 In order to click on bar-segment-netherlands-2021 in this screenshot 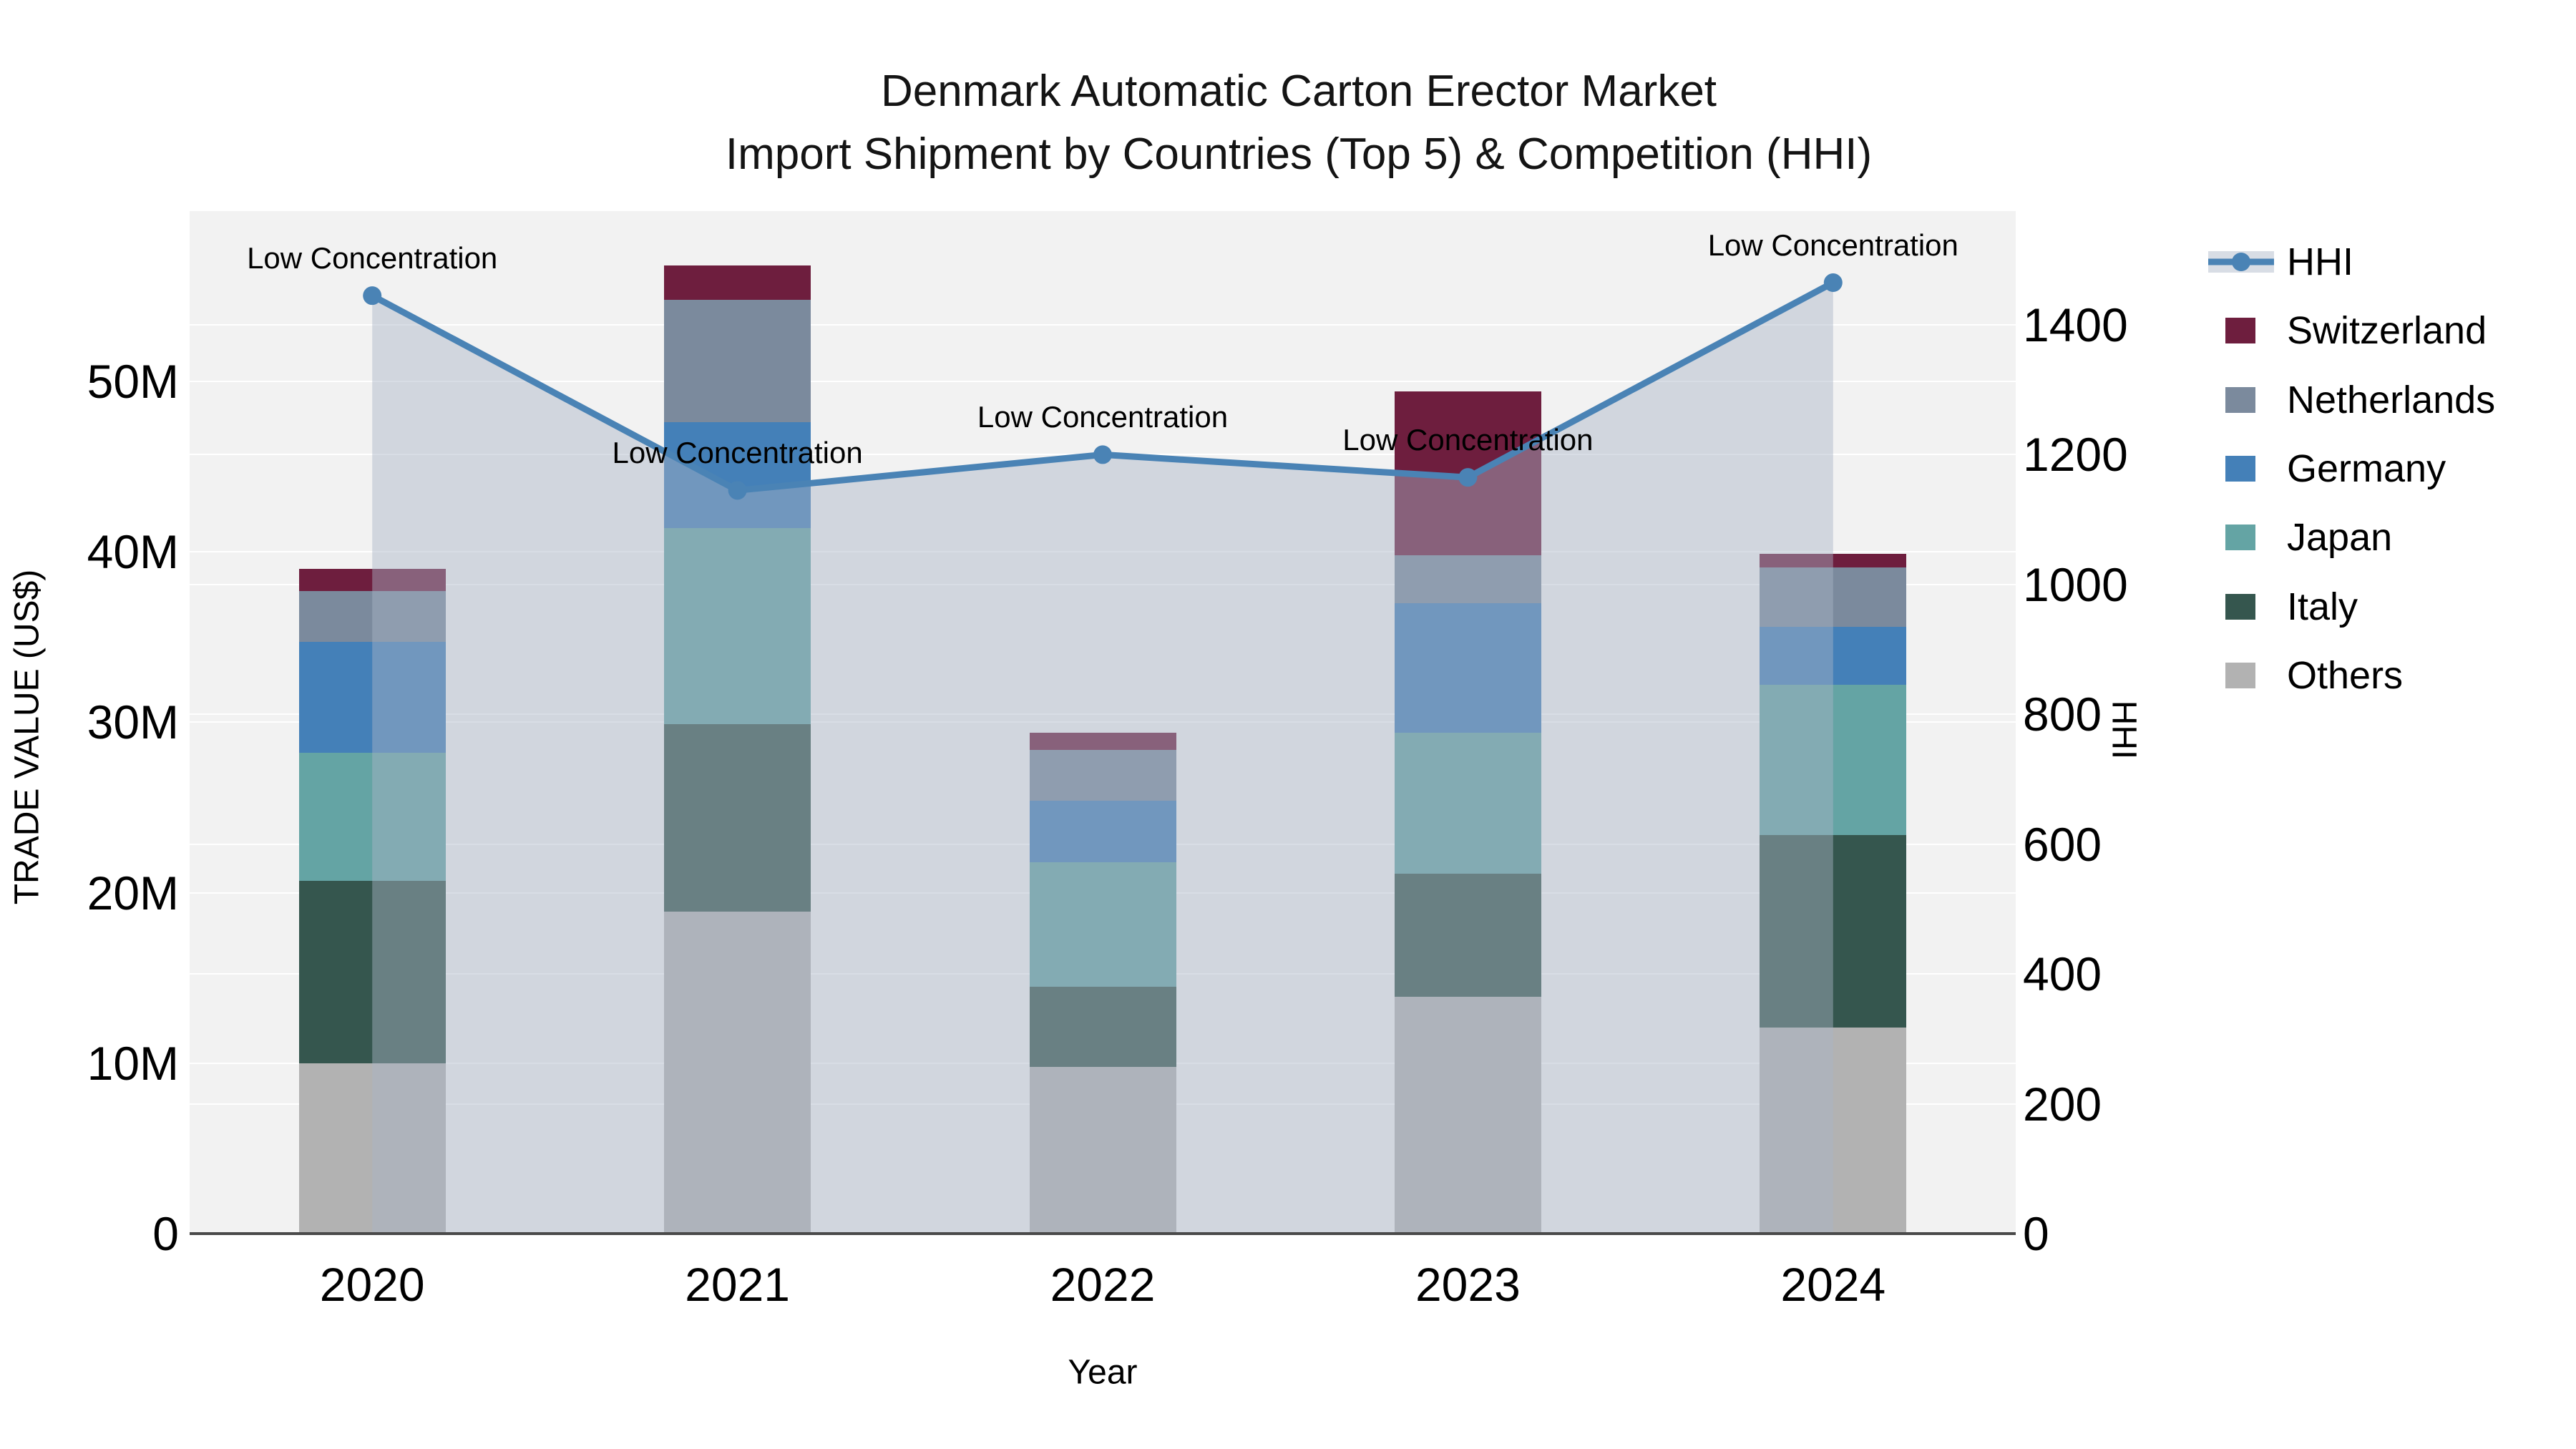, I will do `click(737, 361)`.